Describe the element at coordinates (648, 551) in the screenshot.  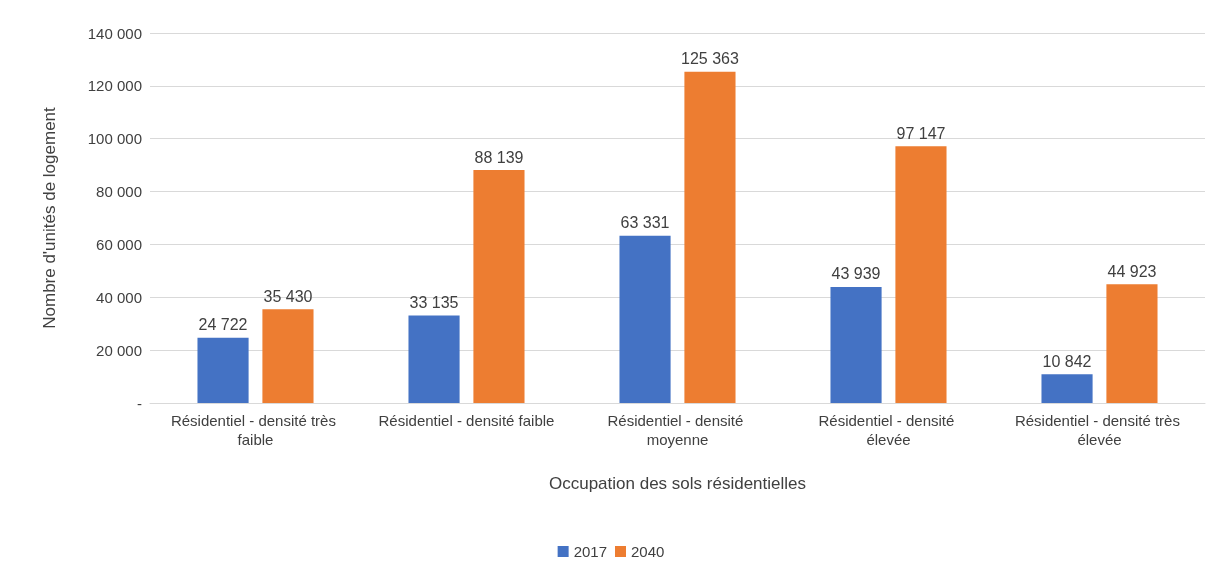
I see `legend-label: 2040` at that location.